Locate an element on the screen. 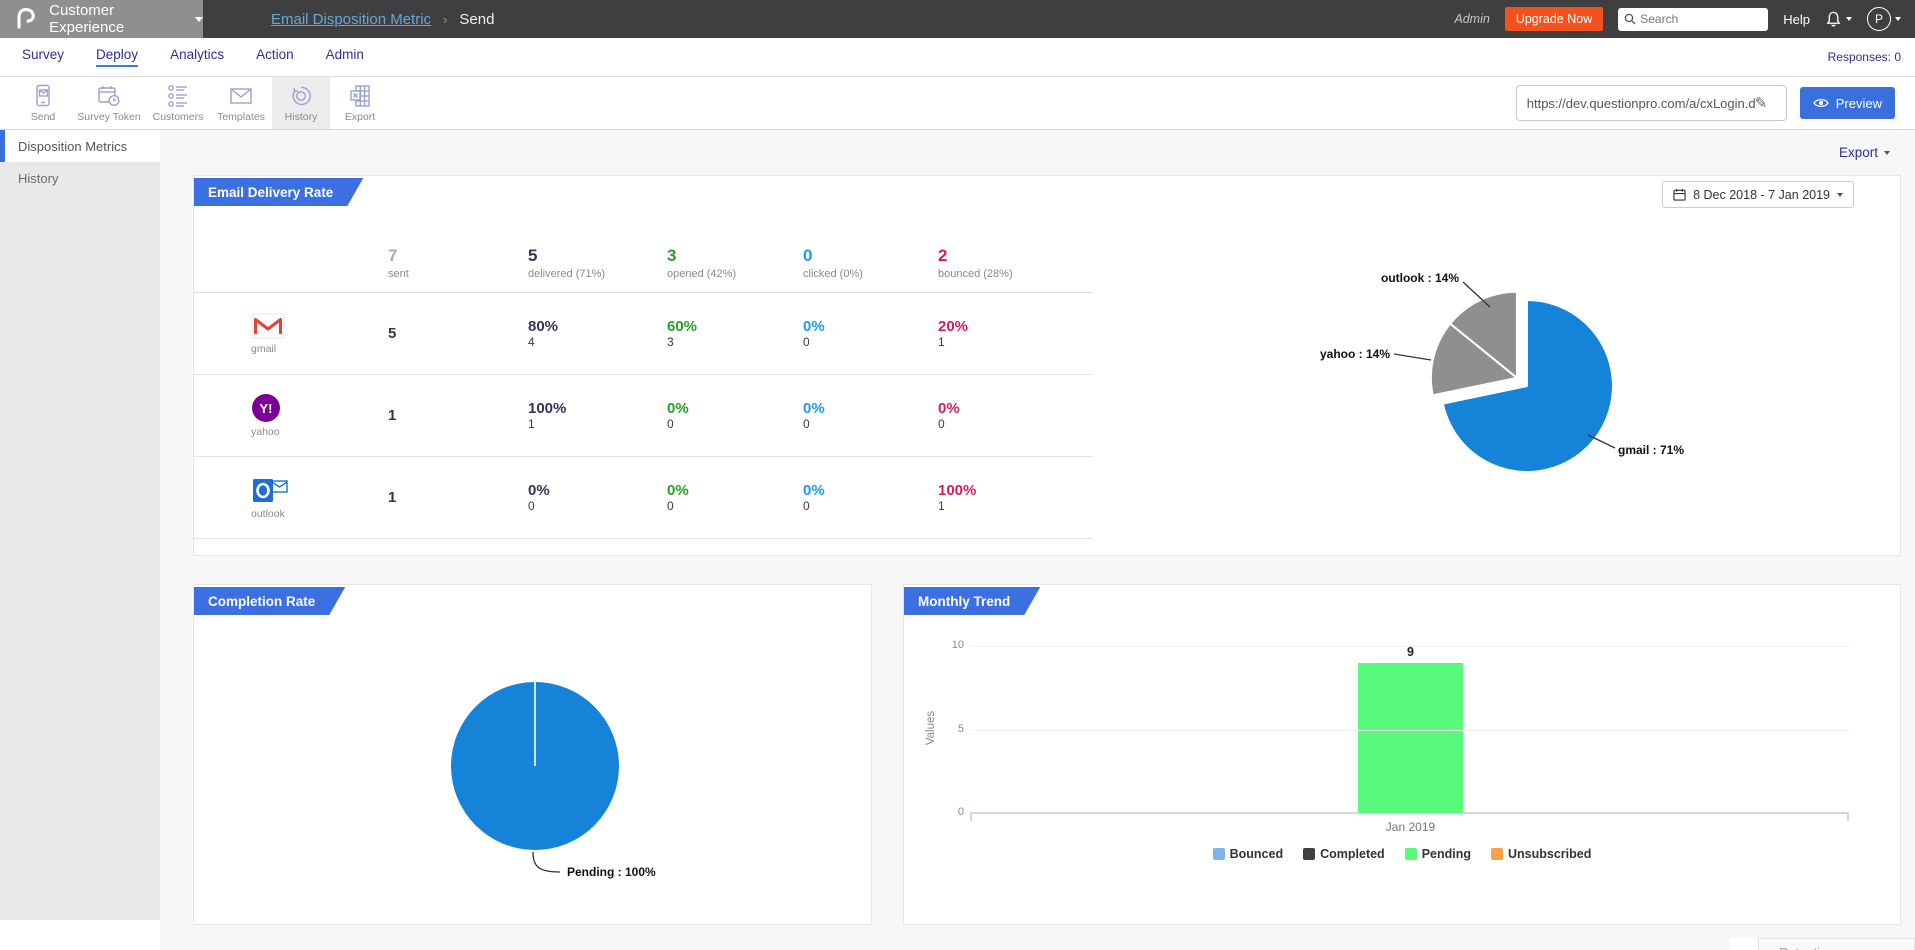 This screenshot has width=1915, height=950. nav-item-analytics: Analytics is located at coordinates (197, 54).